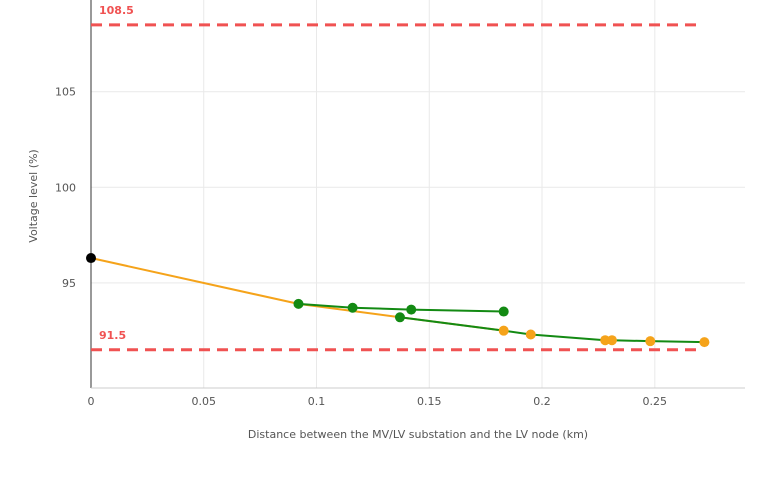  I want to click on limit-label: 91.5, so click(112, 335).